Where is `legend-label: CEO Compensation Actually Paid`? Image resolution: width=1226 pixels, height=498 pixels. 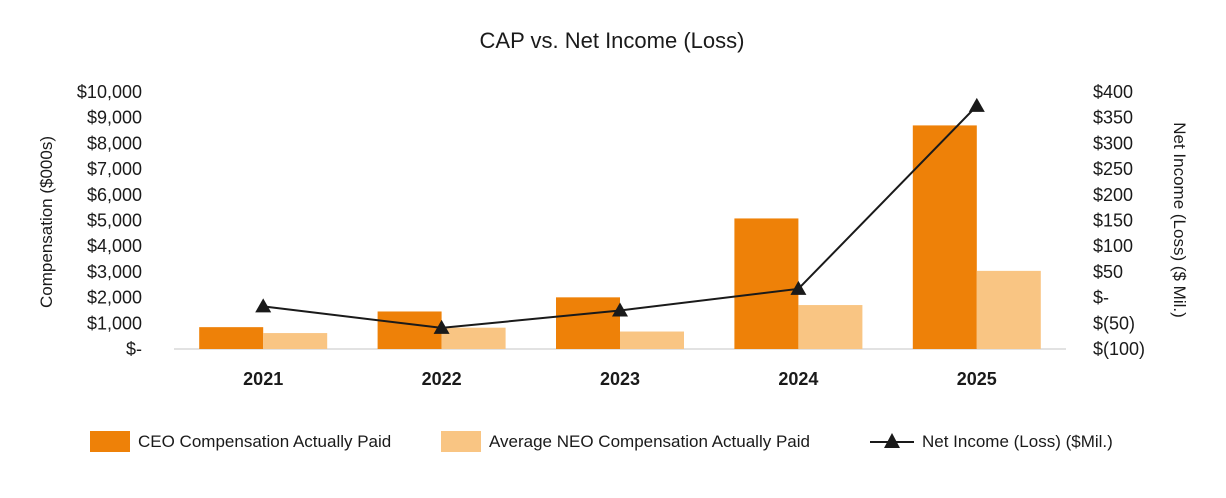 legend-label: CEO Compensation Actually Paid is located at coordinates (264, 441).